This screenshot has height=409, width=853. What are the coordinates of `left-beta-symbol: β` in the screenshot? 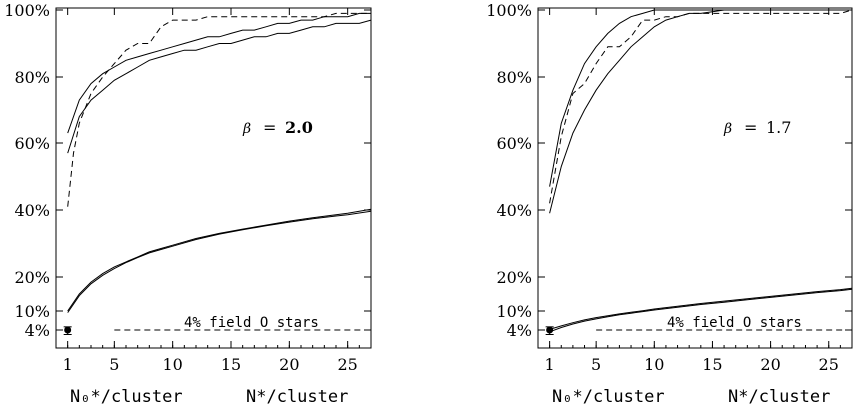 It's located at (246, 129).